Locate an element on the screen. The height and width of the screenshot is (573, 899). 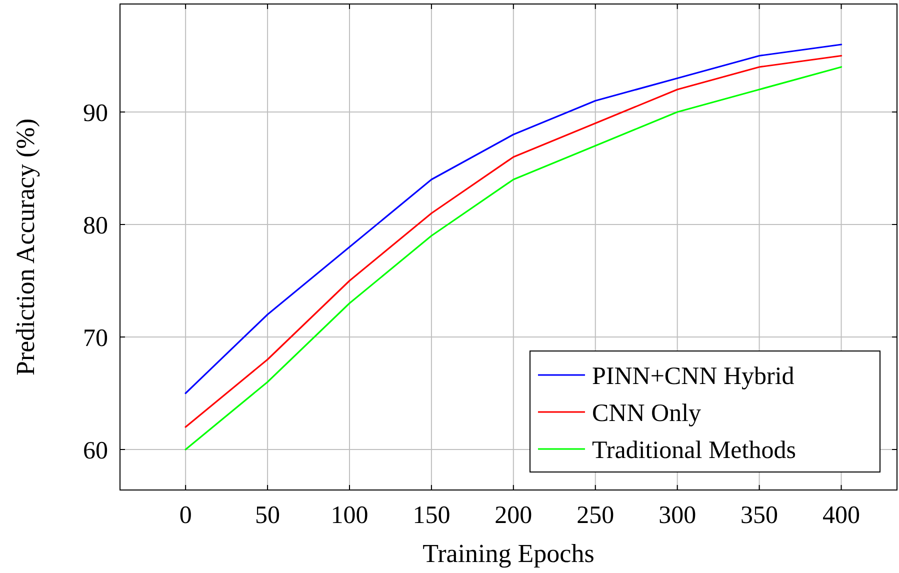
y-axis-title: Prediction Accuracy (%) is located at coordinates (25, 247).